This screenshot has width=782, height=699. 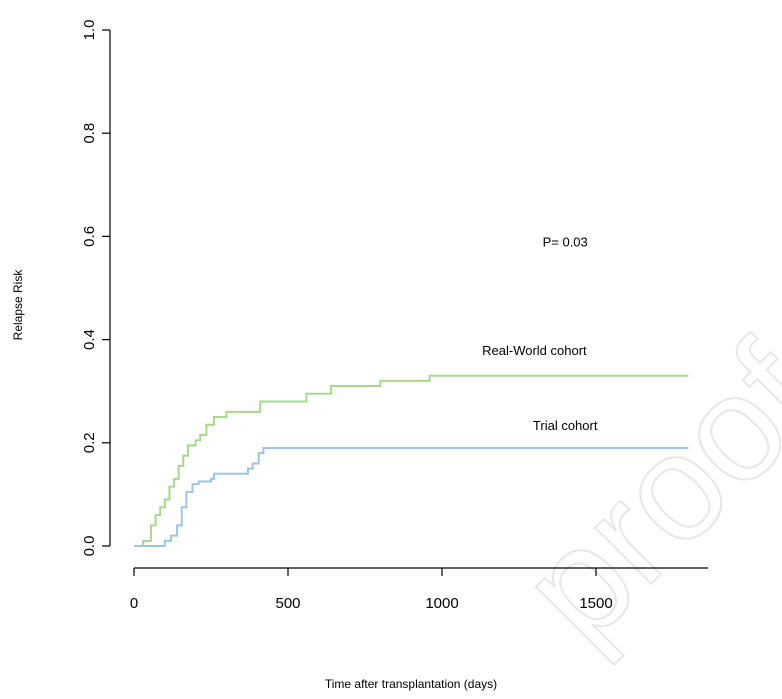 What do you see at coordinates (540, 334) in the screenshot?
I see `annotation-layer: P= 0.03 Real-World cohort Trial cohort` at bounding box center [540, 334].